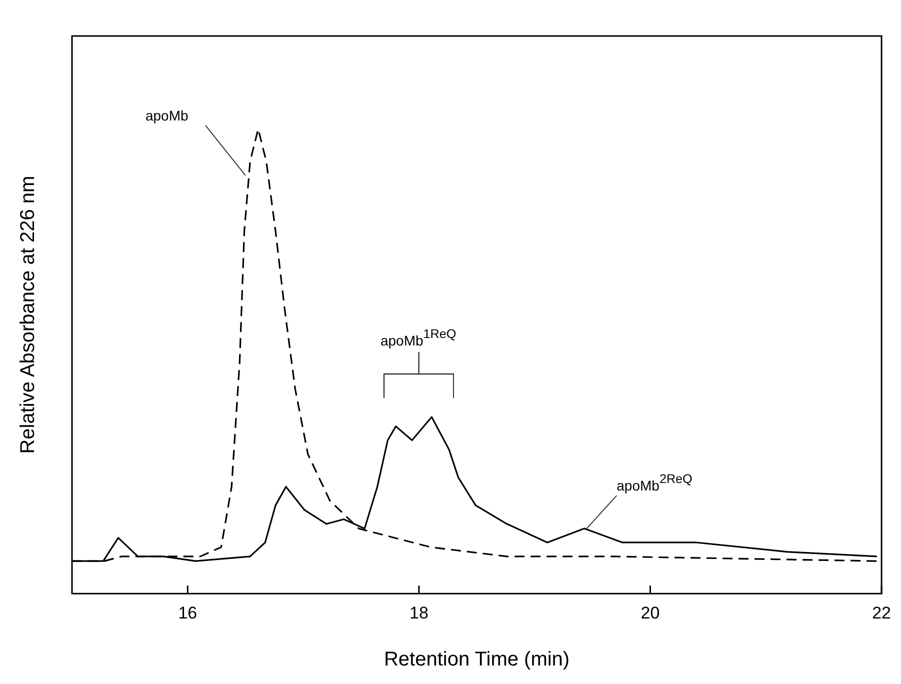  Describe the element at coordinates (28, 315) in the screenshot. I see `y-axis-title: Relative Absorbance at 226 nm` at that location.